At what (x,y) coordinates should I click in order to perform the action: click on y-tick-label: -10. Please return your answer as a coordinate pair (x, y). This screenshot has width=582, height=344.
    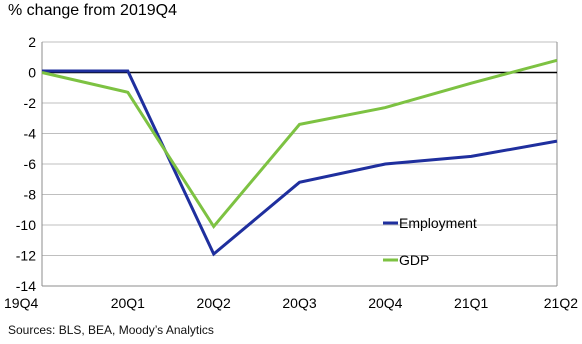
    Looking at the image, I should click on (26, 225).